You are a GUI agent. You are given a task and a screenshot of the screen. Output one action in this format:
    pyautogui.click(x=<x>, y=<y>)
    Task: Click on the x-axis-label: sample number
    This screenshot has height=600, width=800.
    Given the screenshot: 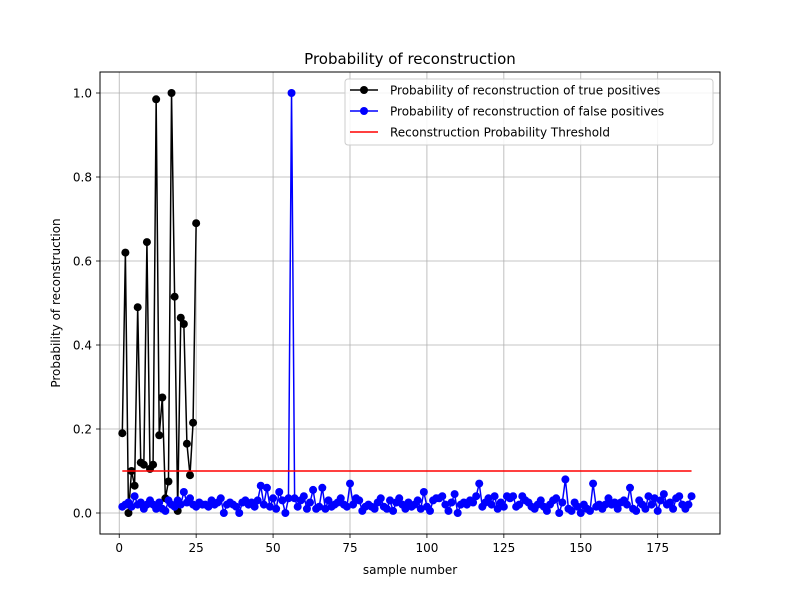 What is the action you would take?
    pyautogui.click(x=410, y=570)
    